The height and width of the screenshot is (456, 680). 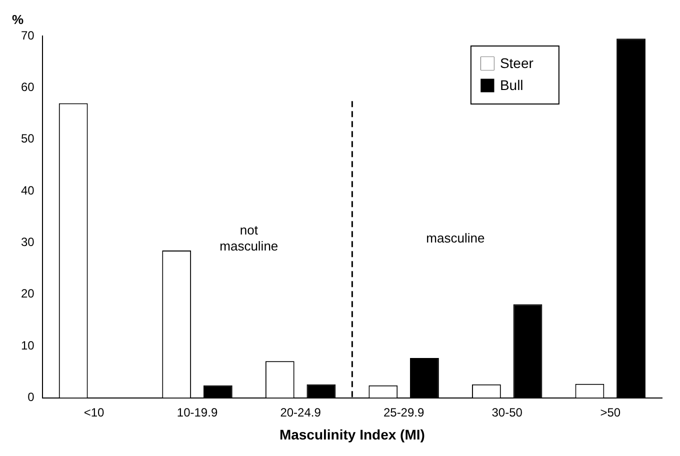 I want to click on annotation: not masculine, so click(x=249, y=238).